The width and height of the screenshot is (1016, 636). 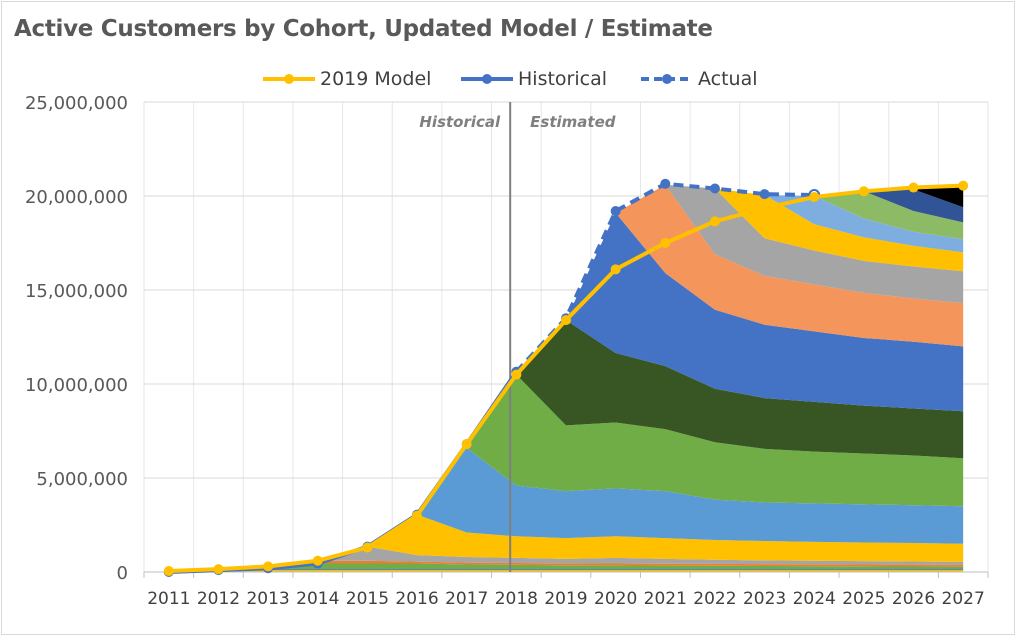 I want to click on y-tick-label: 0, so click(x=122, y=573).